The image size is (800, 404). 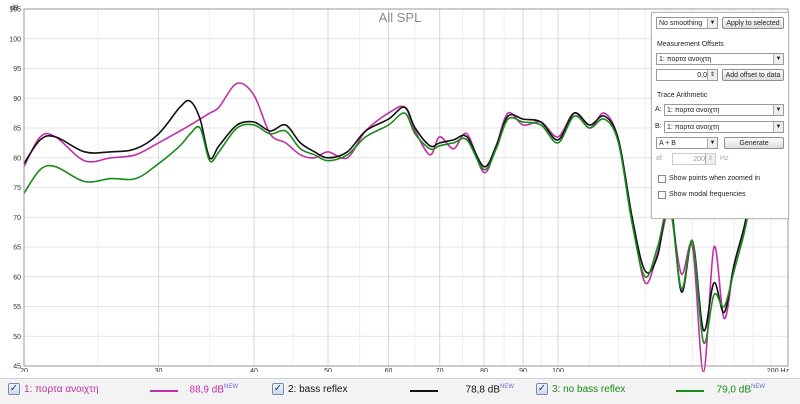 I want to click on operation-select: A + B ▼, so click(x=687, y=143).